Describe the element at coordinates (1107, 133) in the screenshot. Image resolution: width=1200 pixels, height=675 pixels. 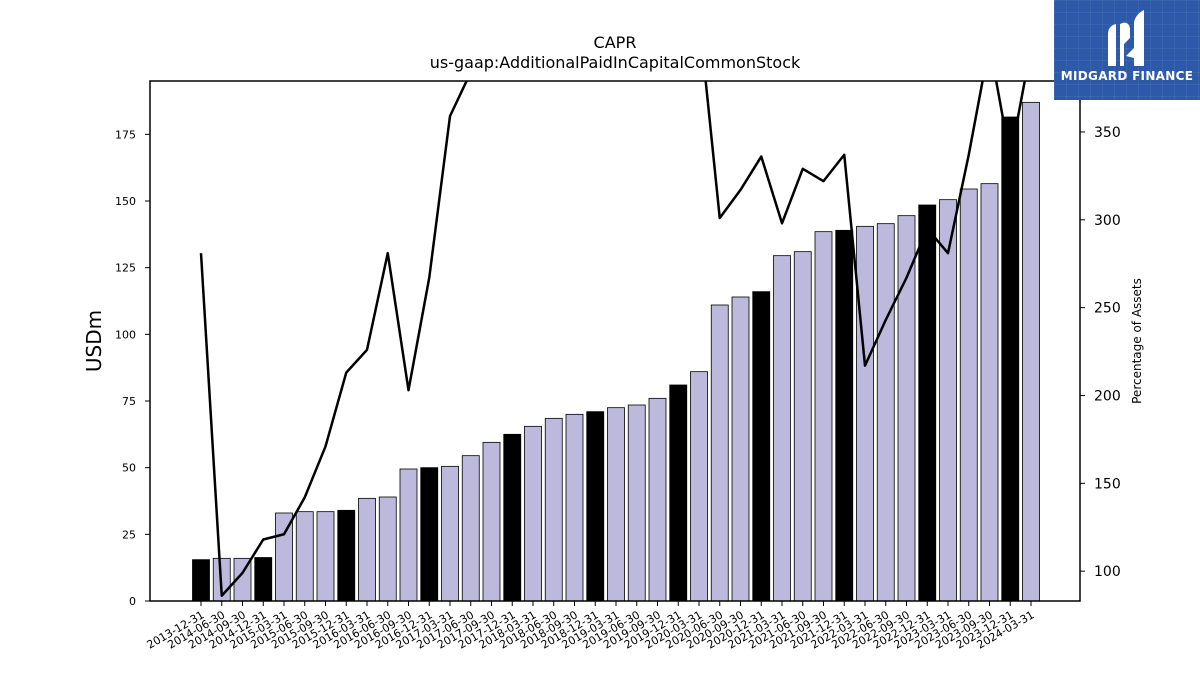
I see `y2-tick-label: 350` at that location.